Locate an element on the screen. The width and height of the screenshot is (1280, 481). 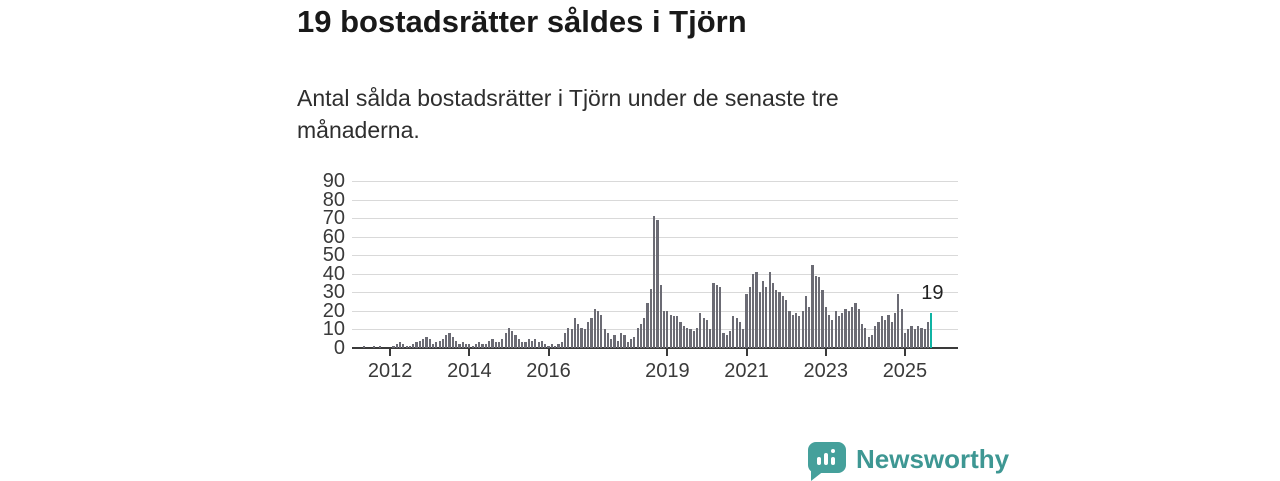
y-tick-label: 0 is located at coordinates (339, 348).